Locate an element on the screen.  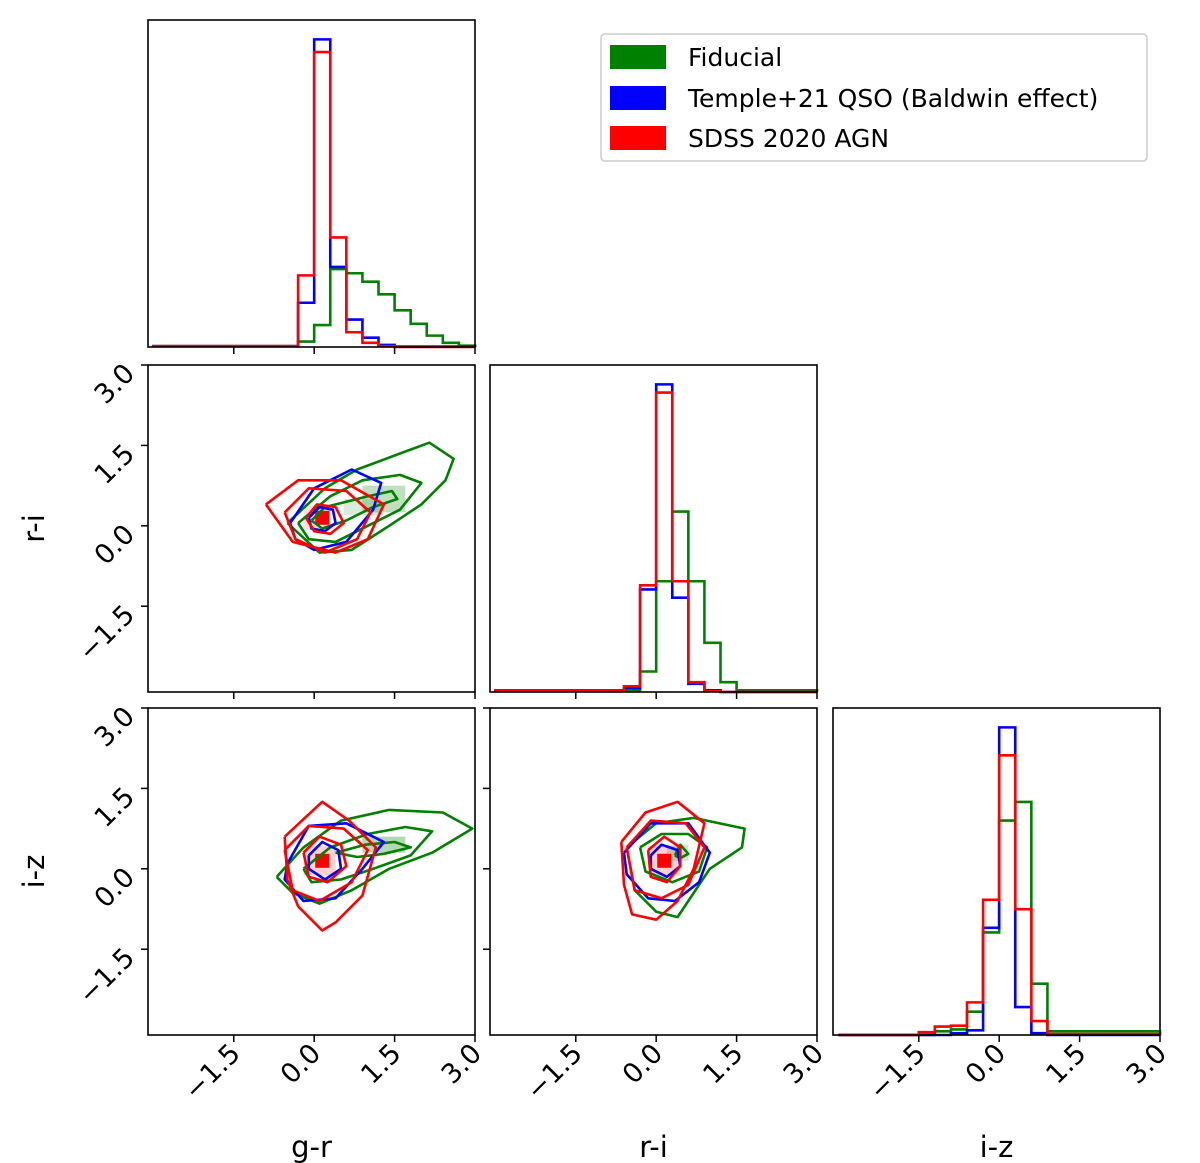
hist-panel-r-i is located at coordinates (654, 531).